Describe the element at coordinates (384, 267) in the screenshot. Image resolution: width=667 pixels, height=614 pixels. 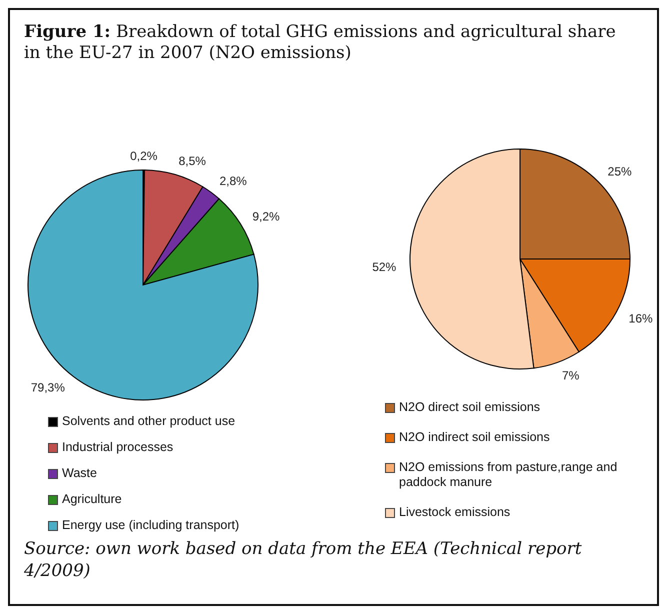
I see `data-label: 52%` at that location.